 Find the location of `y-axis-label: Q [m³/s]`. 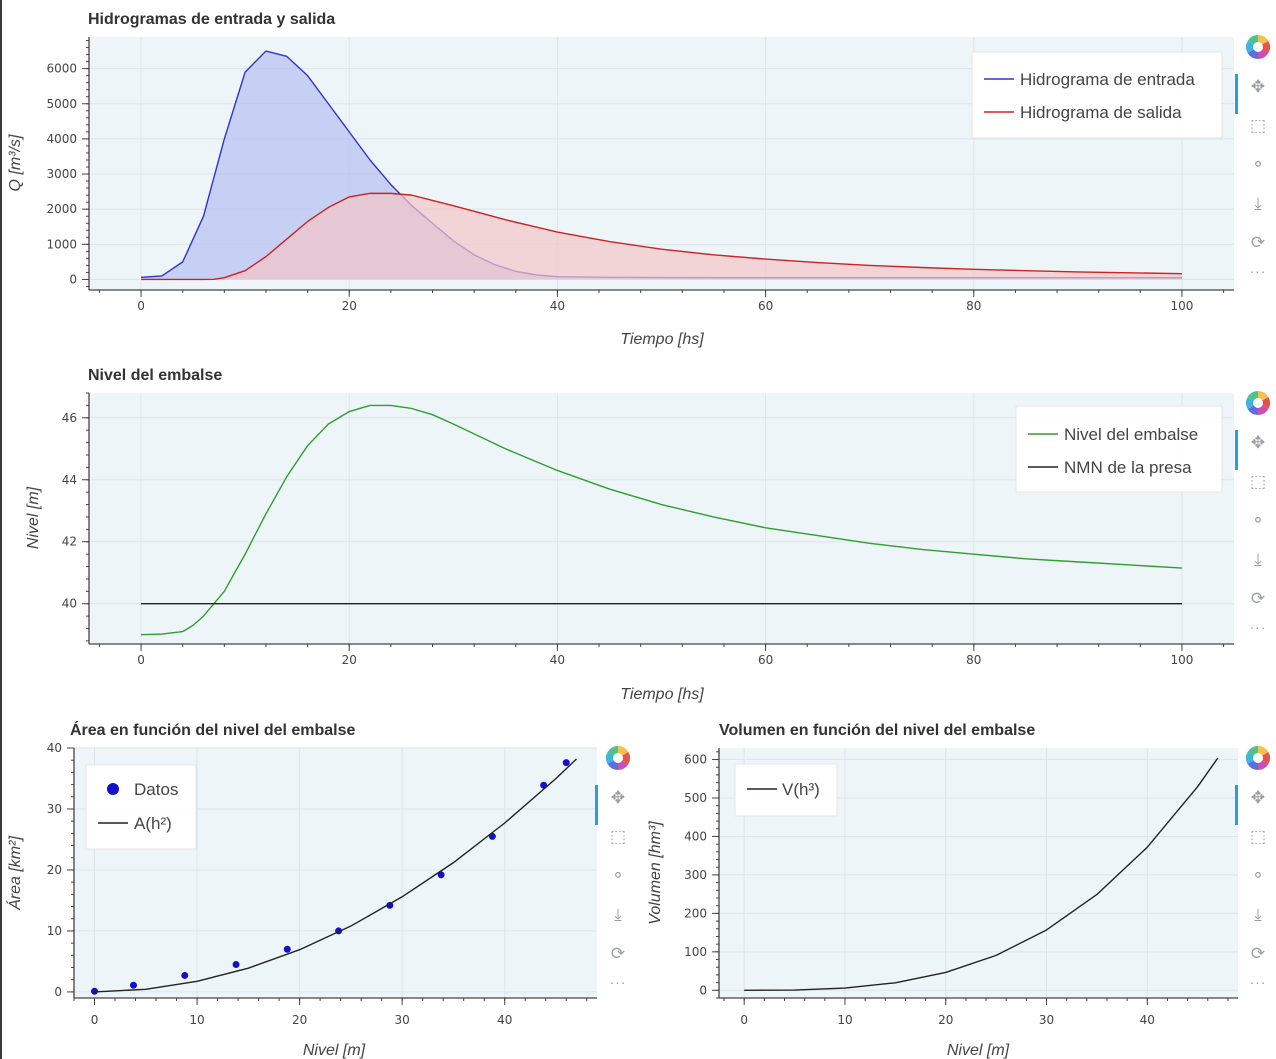

y-axis-label: Q [m³/s] is located at coordinates (15, 162).